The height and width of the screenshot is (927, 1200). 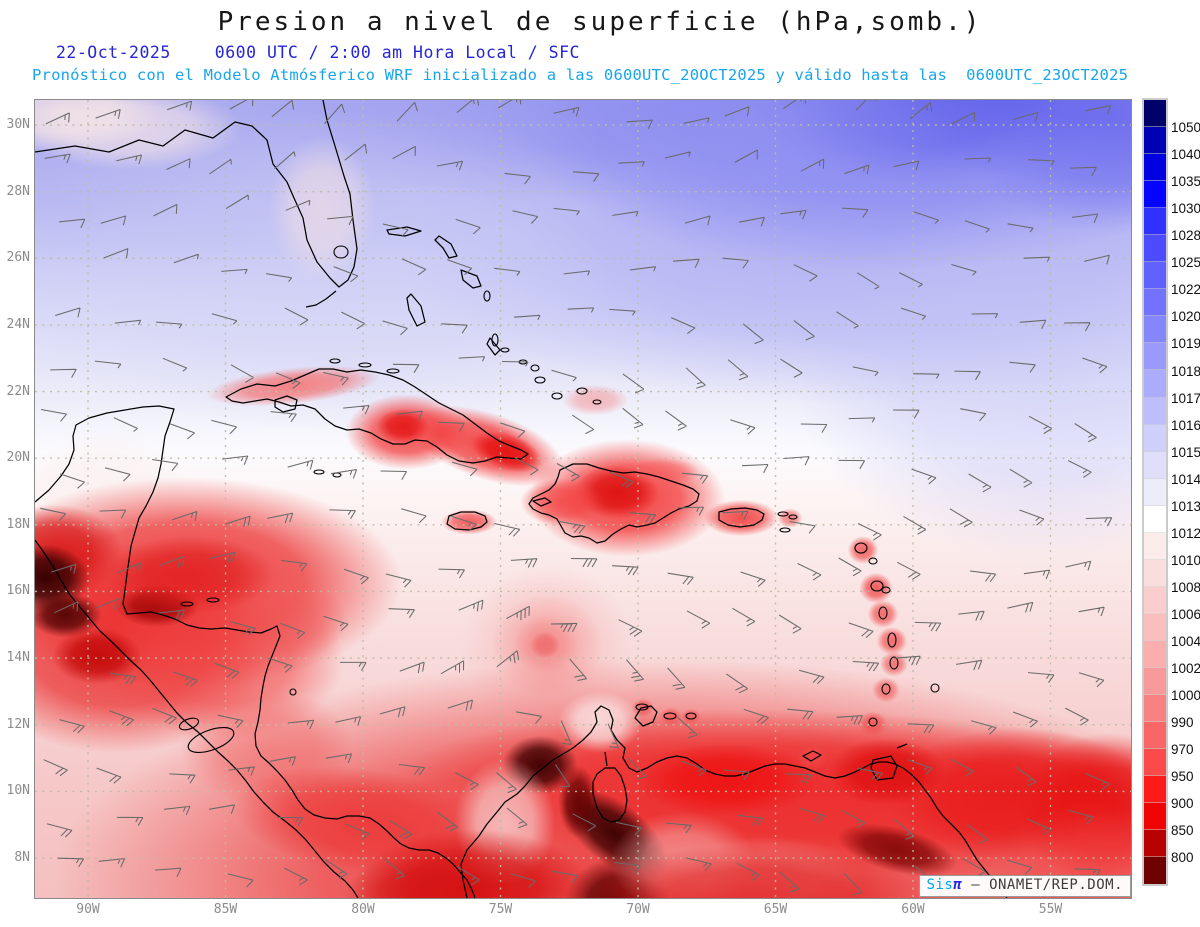 I want to click on lat-tick-label: 16N, so click(x=18, y=591).